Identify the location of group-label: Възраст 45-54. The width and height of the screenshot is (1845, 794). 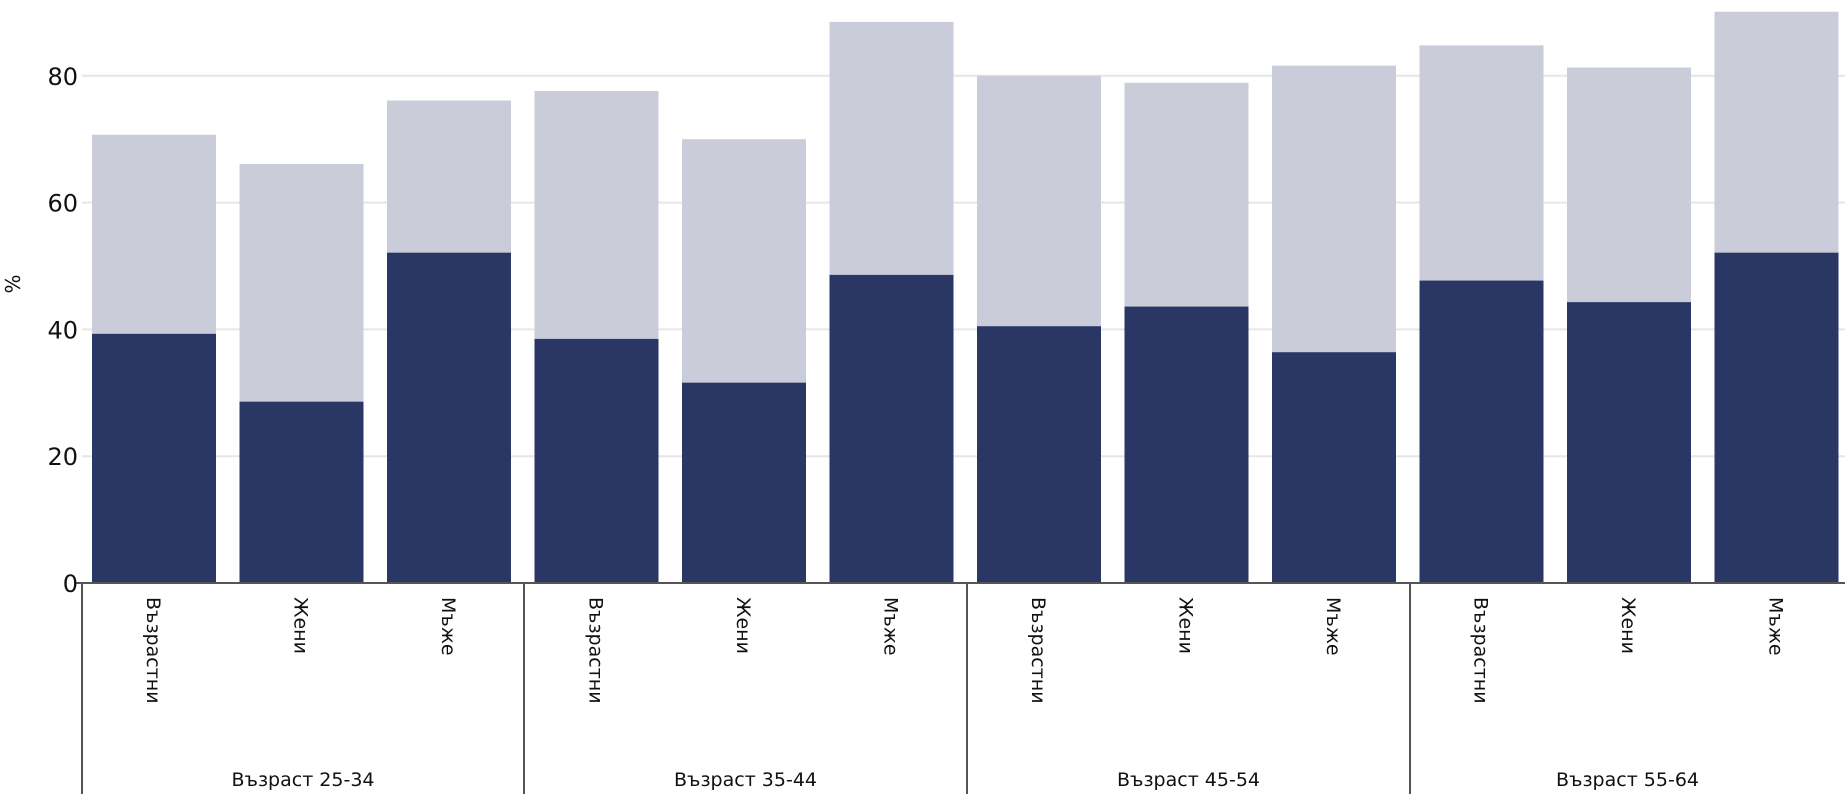
(1188, 780).